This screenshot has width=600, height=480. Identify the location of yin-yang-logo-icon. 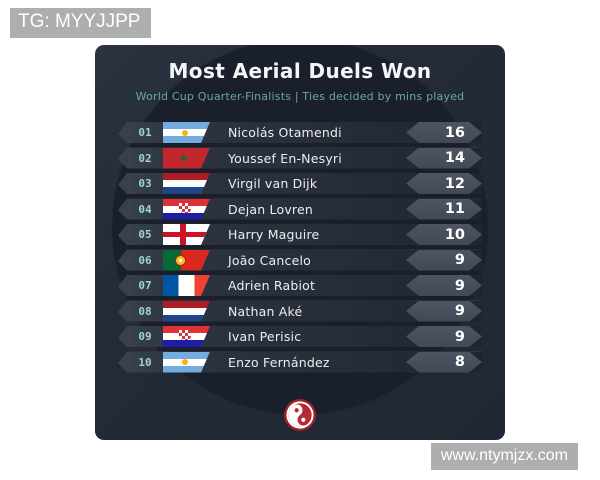
(300, 415).